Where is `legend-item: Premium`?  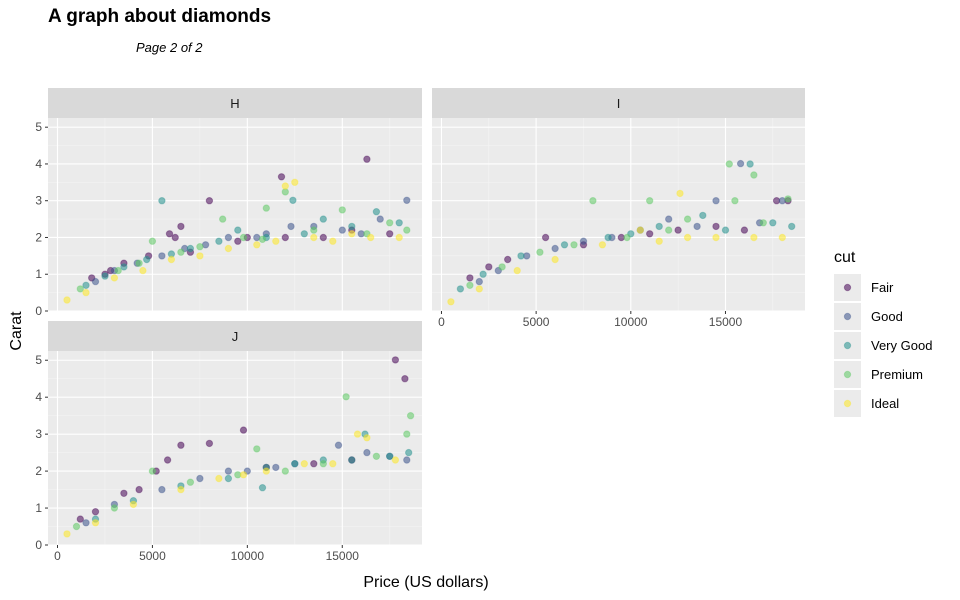
legend-item: Premium is located at coordinates (878, 374).